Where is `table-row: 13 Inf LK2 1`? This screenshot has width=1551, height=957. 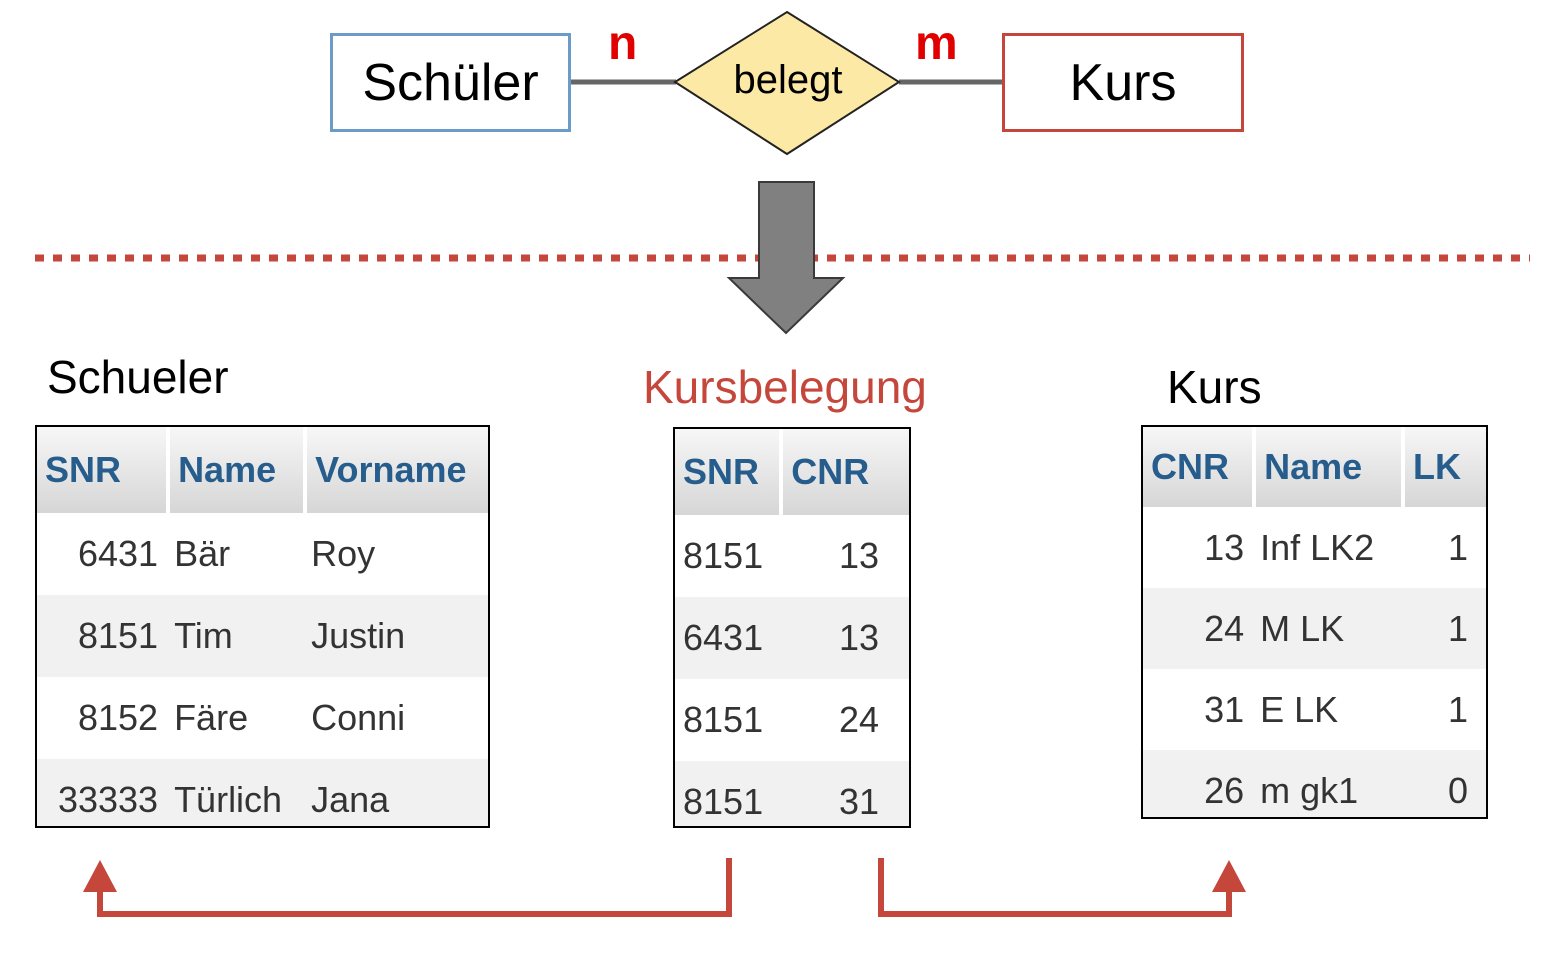 table-row: 13 Inf LK2 1 is located at coordinates (1314, 547).